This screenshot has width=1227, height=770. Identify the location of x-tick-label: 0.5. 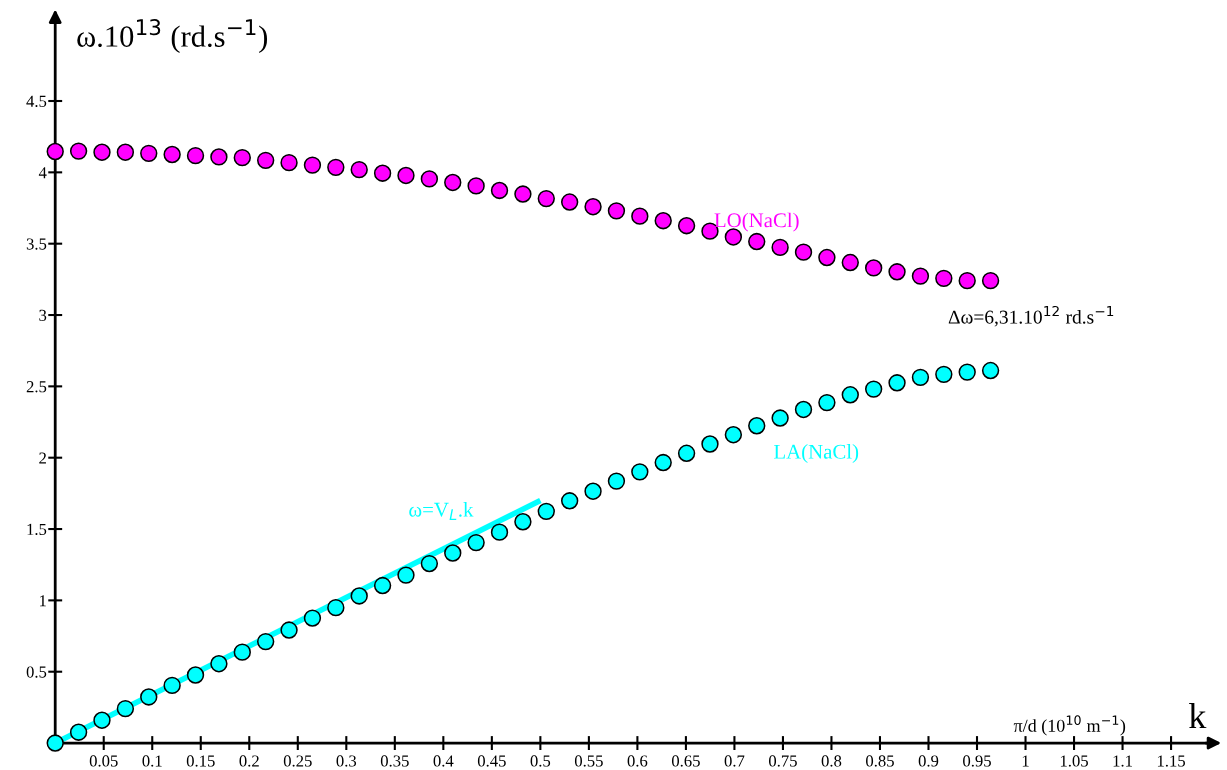
(540, 761).